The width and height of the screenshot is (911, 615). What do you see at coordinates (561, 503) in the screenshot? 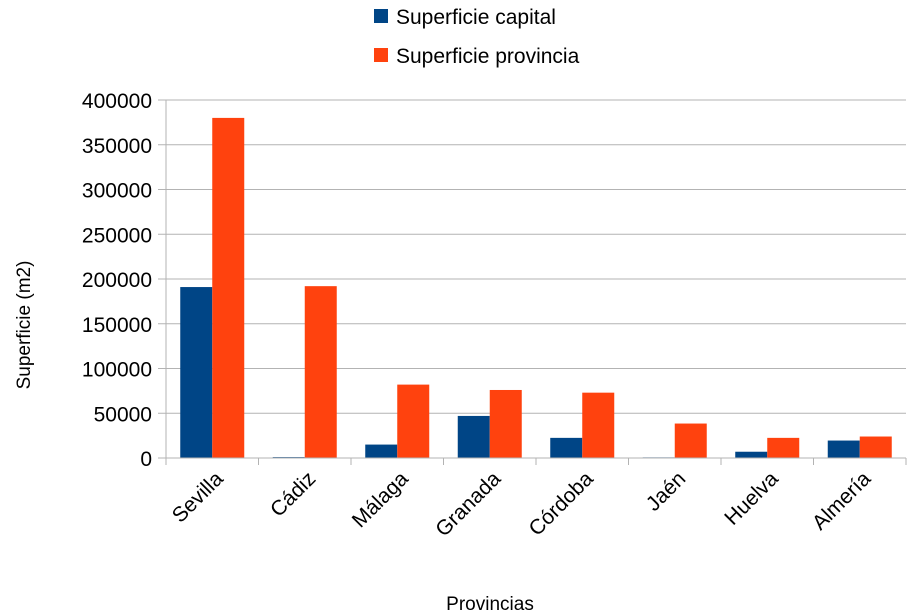
I see `x-tick-label: Córdoba` at bounding box center [561, 503].